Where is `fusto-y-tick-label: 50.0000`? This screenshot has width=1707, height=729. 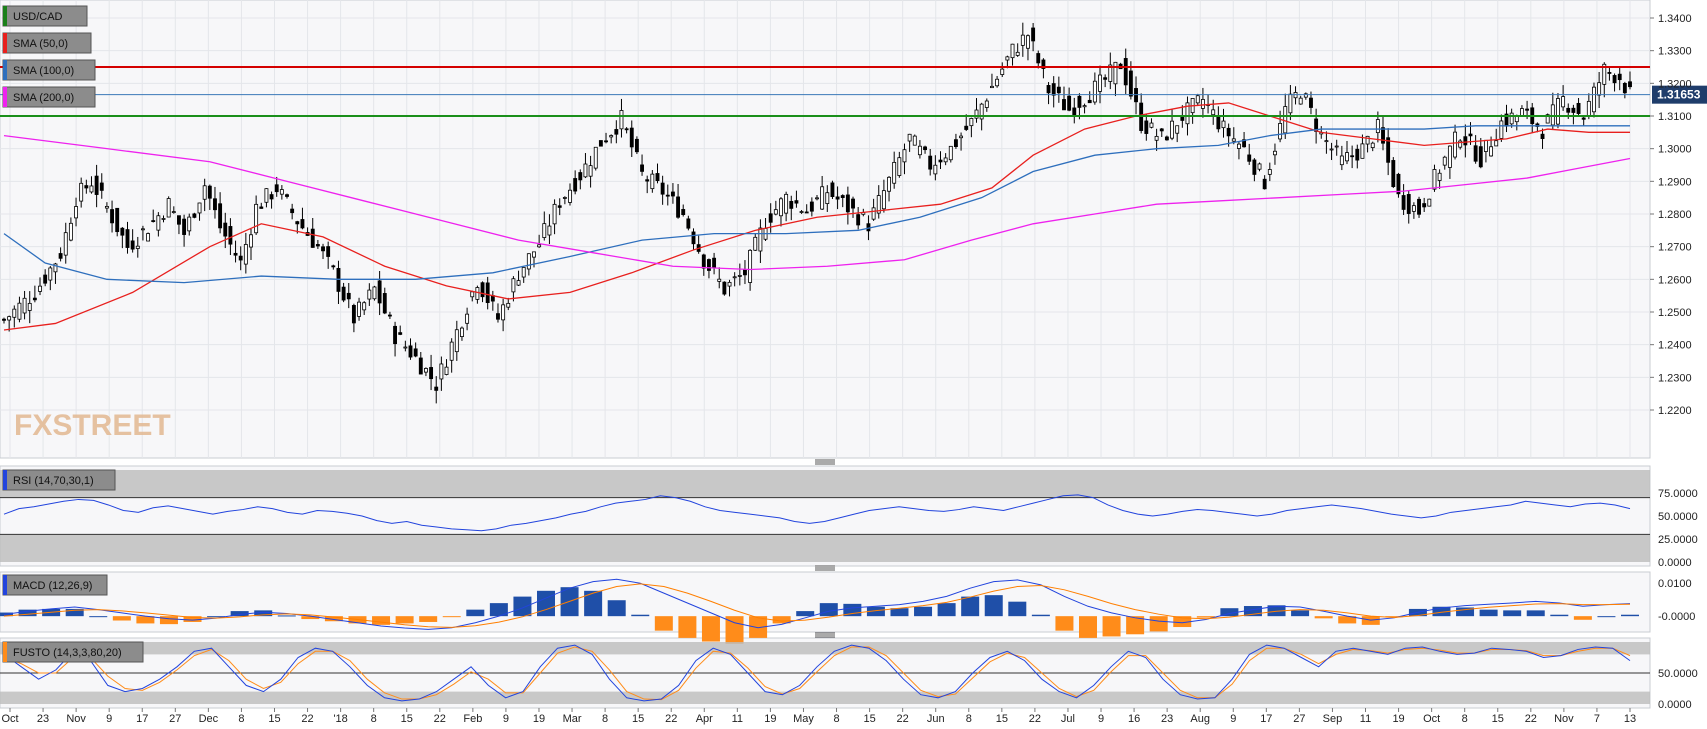 fusto-y-tick-label: 50.0000 is located at coordinates (1678, 674).